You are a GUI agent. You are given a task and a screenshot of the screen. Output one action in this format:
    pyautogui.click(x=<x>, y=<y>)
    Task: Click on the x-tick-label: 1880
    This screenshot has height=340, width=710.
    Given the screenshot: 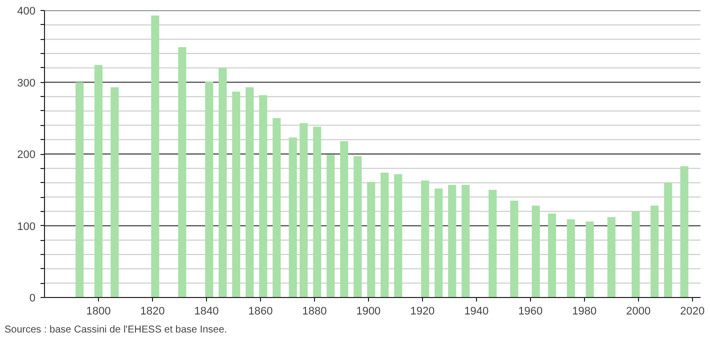 What is the action you would take?
    pyautogui.click(x=314, y=312)
    